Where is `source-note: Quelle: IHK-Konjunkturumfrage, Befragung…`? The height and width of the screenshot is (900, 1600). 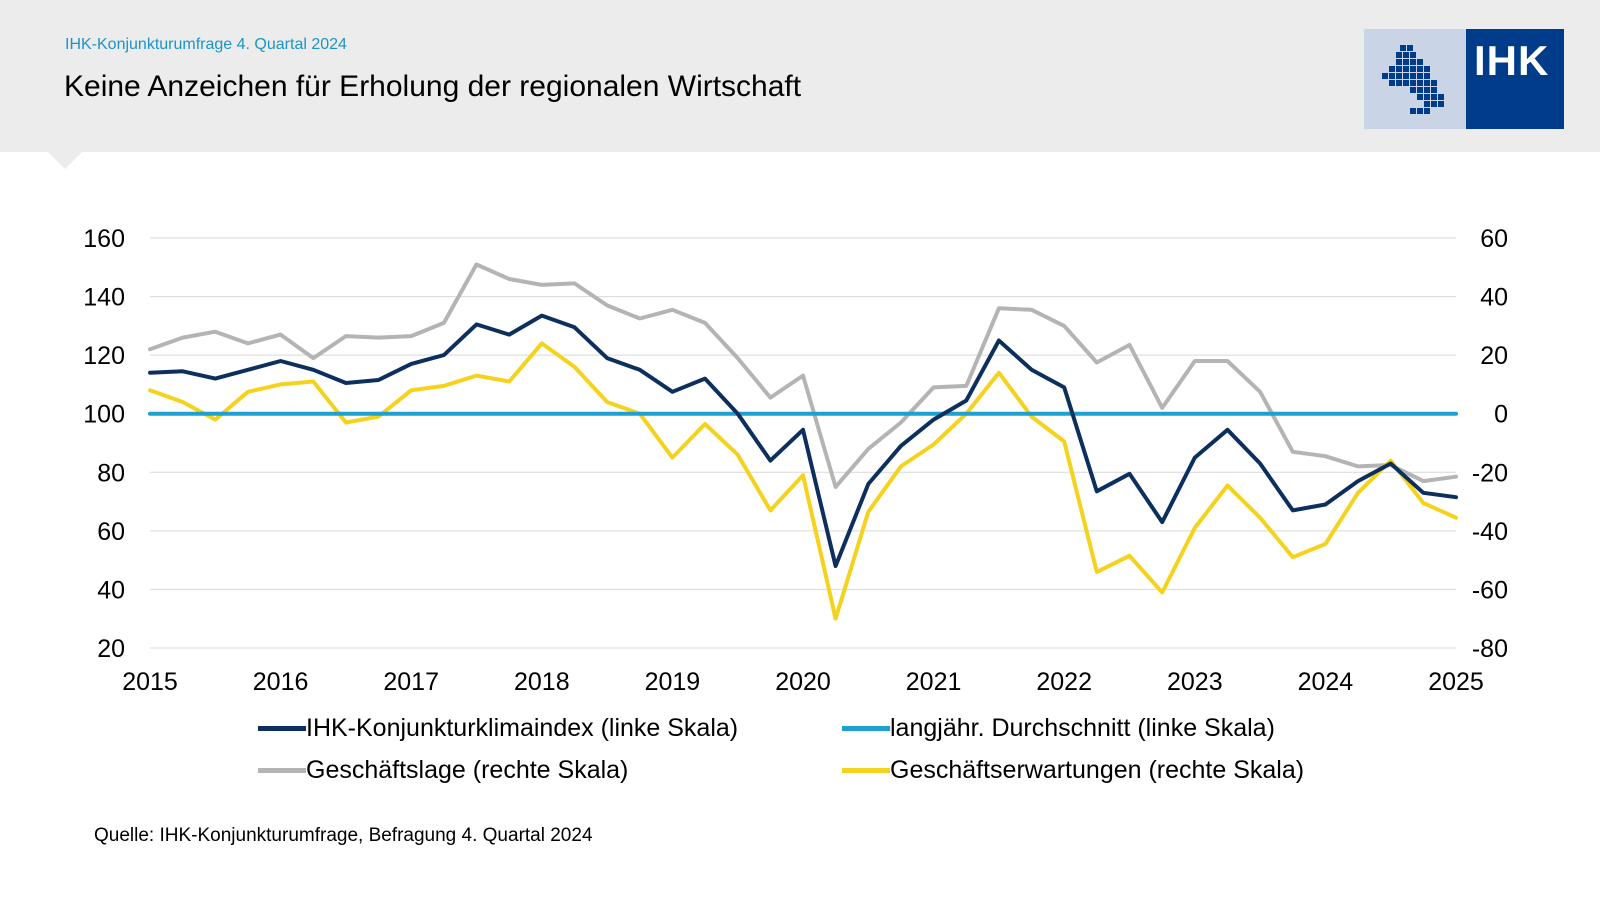
source-note: Quelle: IHK-Konjunkturumfrage, Befragung… is located at coordinates (343, 835).